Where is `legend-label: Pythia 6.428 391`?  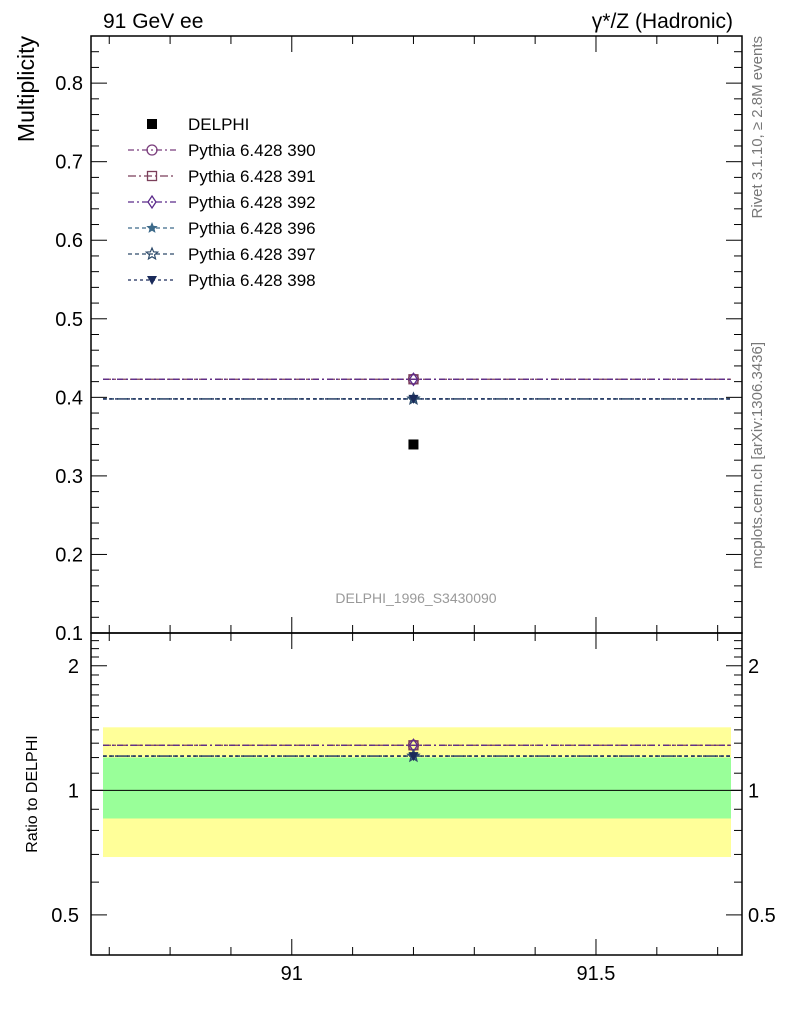 legend-label: Pythia 6.428 391 is located at coordinates (252, 176).